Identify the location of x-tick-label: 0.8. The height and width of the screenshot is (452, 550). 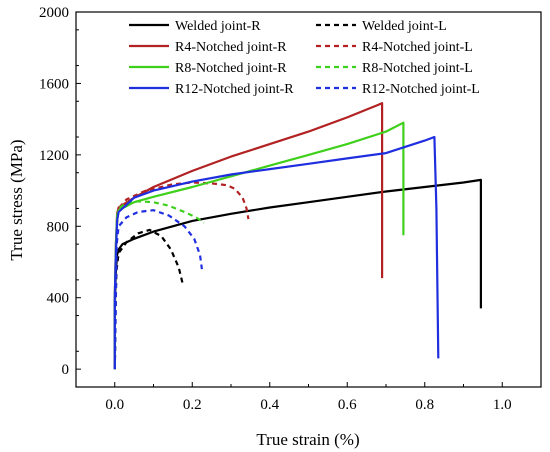
(424, 405).